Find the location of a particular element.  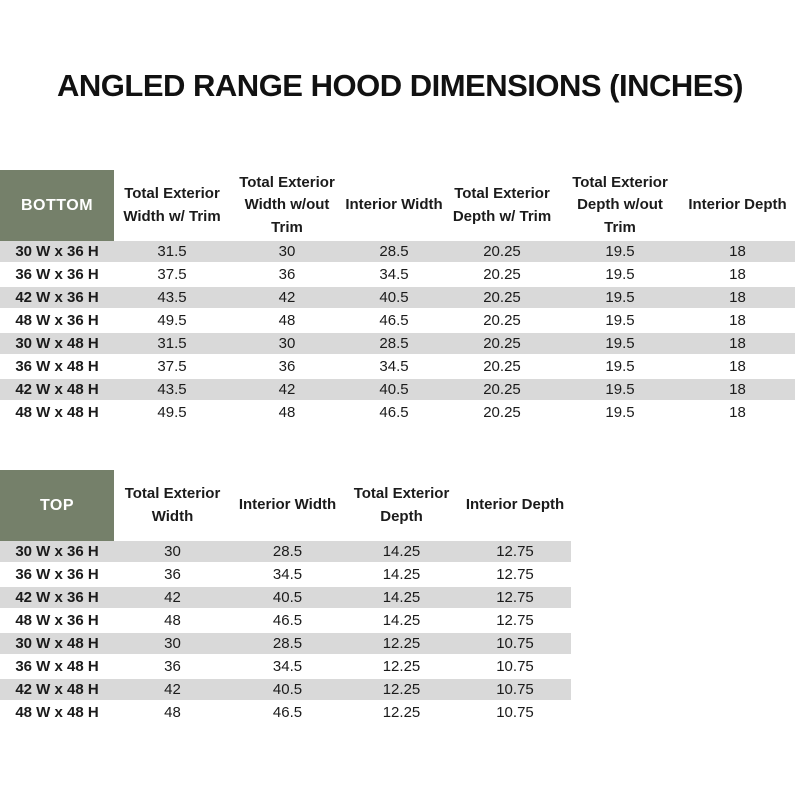

row-label: 30 W x 36 H is located at coordinates (57, 252).